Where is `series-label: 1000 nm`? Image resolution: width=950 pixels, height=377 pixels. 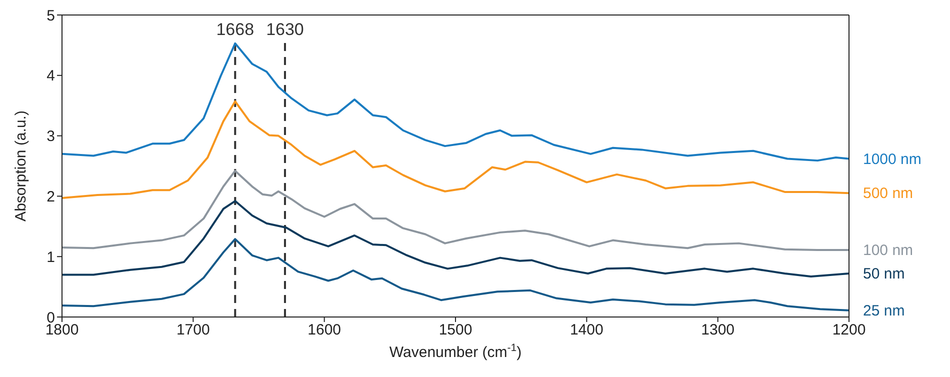
series-label: 1000 nm is located at coordinates (892, 159).